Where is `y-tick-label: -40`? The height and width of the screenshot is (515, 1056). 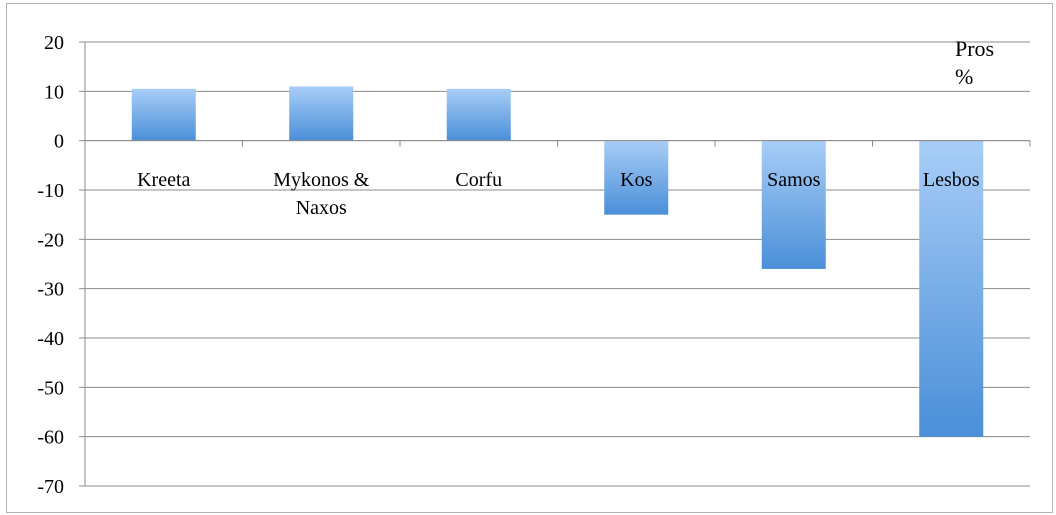
y-tick-label: -40 is located at coordinates (50, 339).